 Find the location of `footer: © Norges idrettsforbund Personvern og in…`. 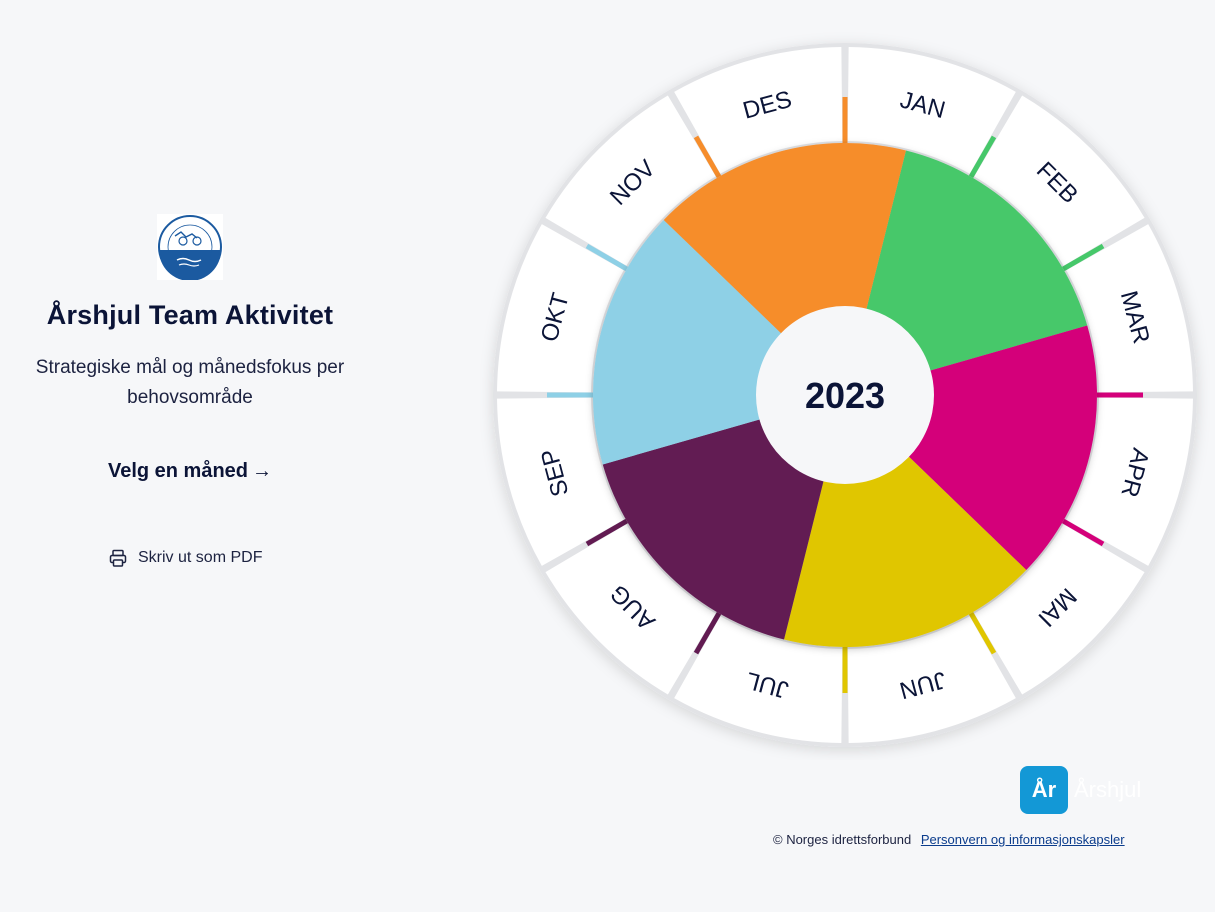

footer: © Norges idrettsforbund Personvern og in… is located at coordinates (949, 839).